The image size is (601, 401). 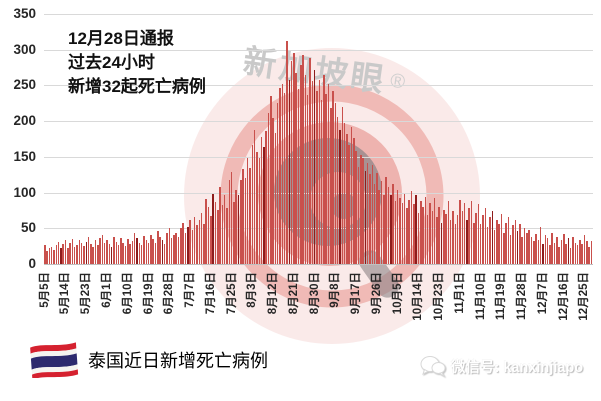 What do you see at coordinates (24, 192) in the screenshot?
I see `y-tick-label: 100` at bounding box center [24, 192].